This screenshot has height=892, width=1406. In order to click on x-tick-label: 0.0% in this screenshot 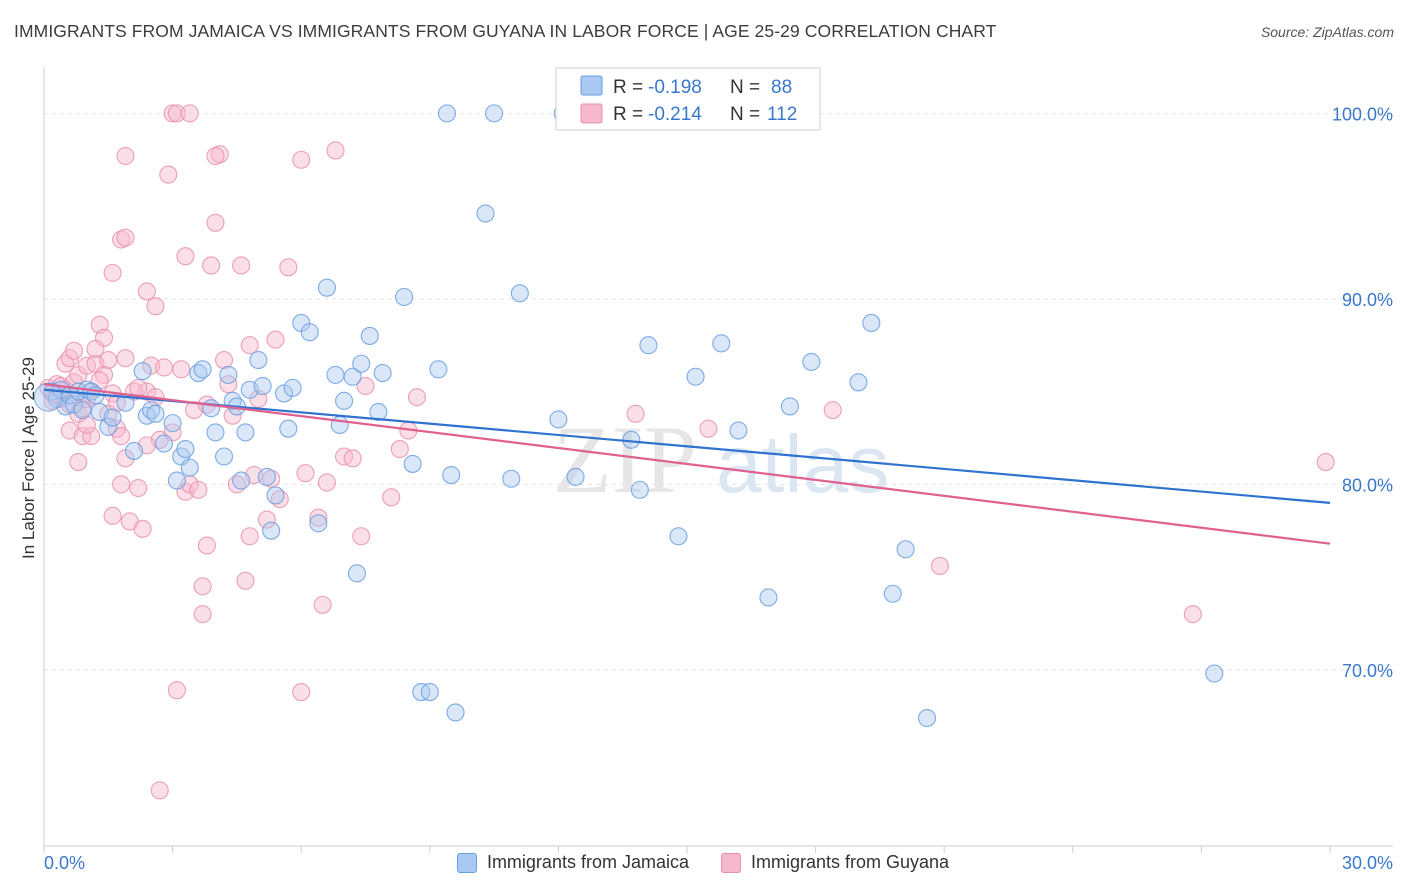, I will do `click(64, 863)`.